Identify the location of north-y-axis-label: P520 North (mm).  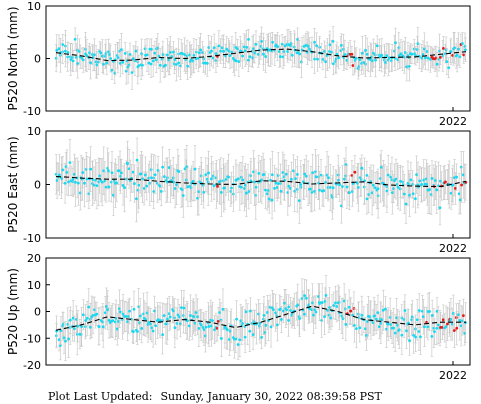
(13, 58).